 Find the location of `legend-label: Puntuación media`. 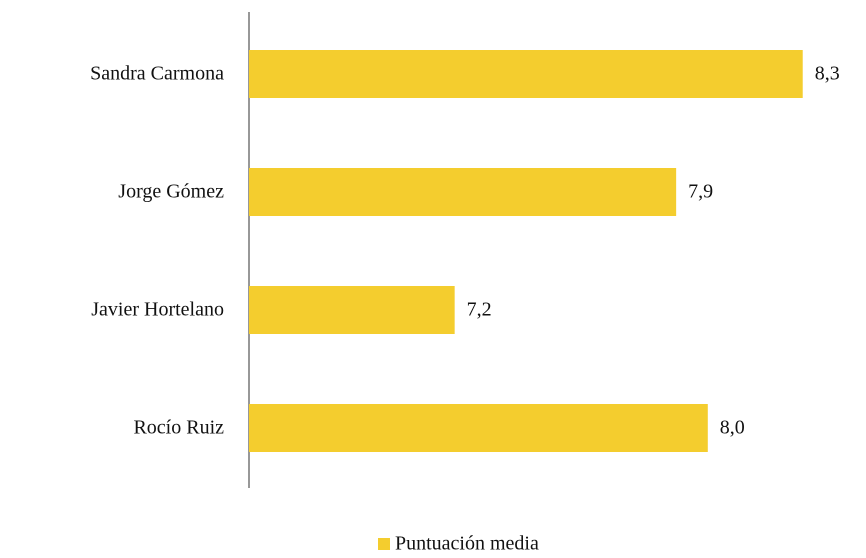

legend-label: Puntuación media is located at coordinates (467, 544).